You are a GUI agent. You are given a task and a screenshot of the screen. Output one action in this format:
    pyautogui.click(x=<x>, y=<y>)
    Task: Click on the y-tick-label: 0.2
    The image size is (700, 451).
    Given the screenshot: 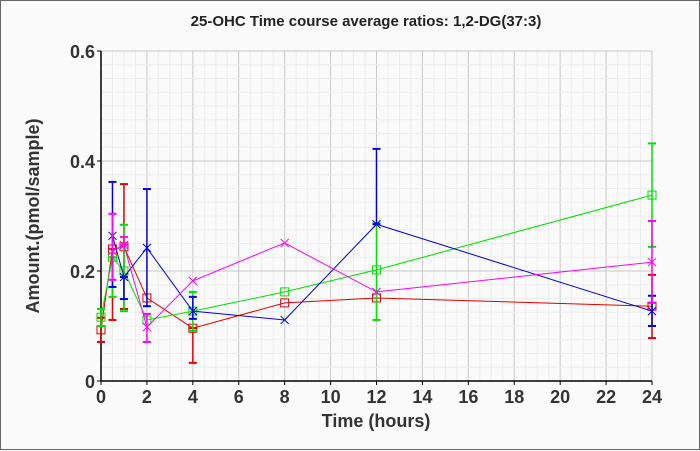 What is the action you would take?
    pyautogui.click(x=82, y=272)
    